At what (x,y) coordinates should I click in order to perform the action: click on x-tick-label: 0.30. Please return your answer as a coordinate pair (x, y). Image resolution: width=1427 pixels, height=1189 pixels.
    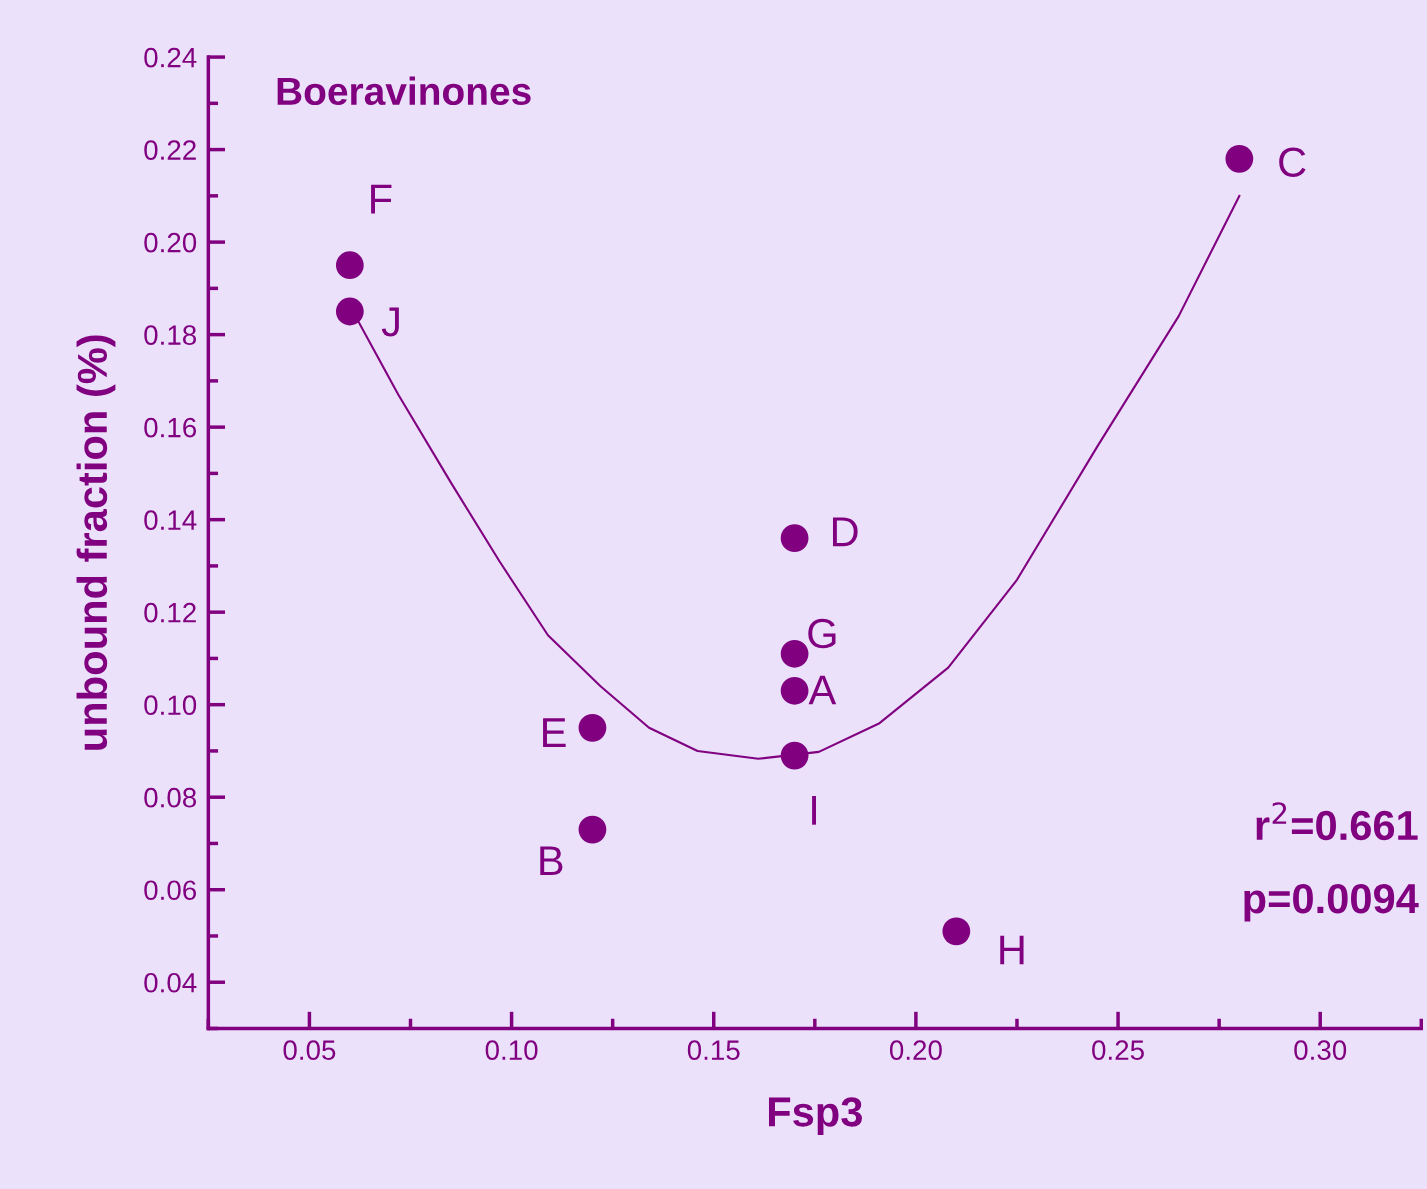
    Looking at the image, I should click on (1320, 1050).